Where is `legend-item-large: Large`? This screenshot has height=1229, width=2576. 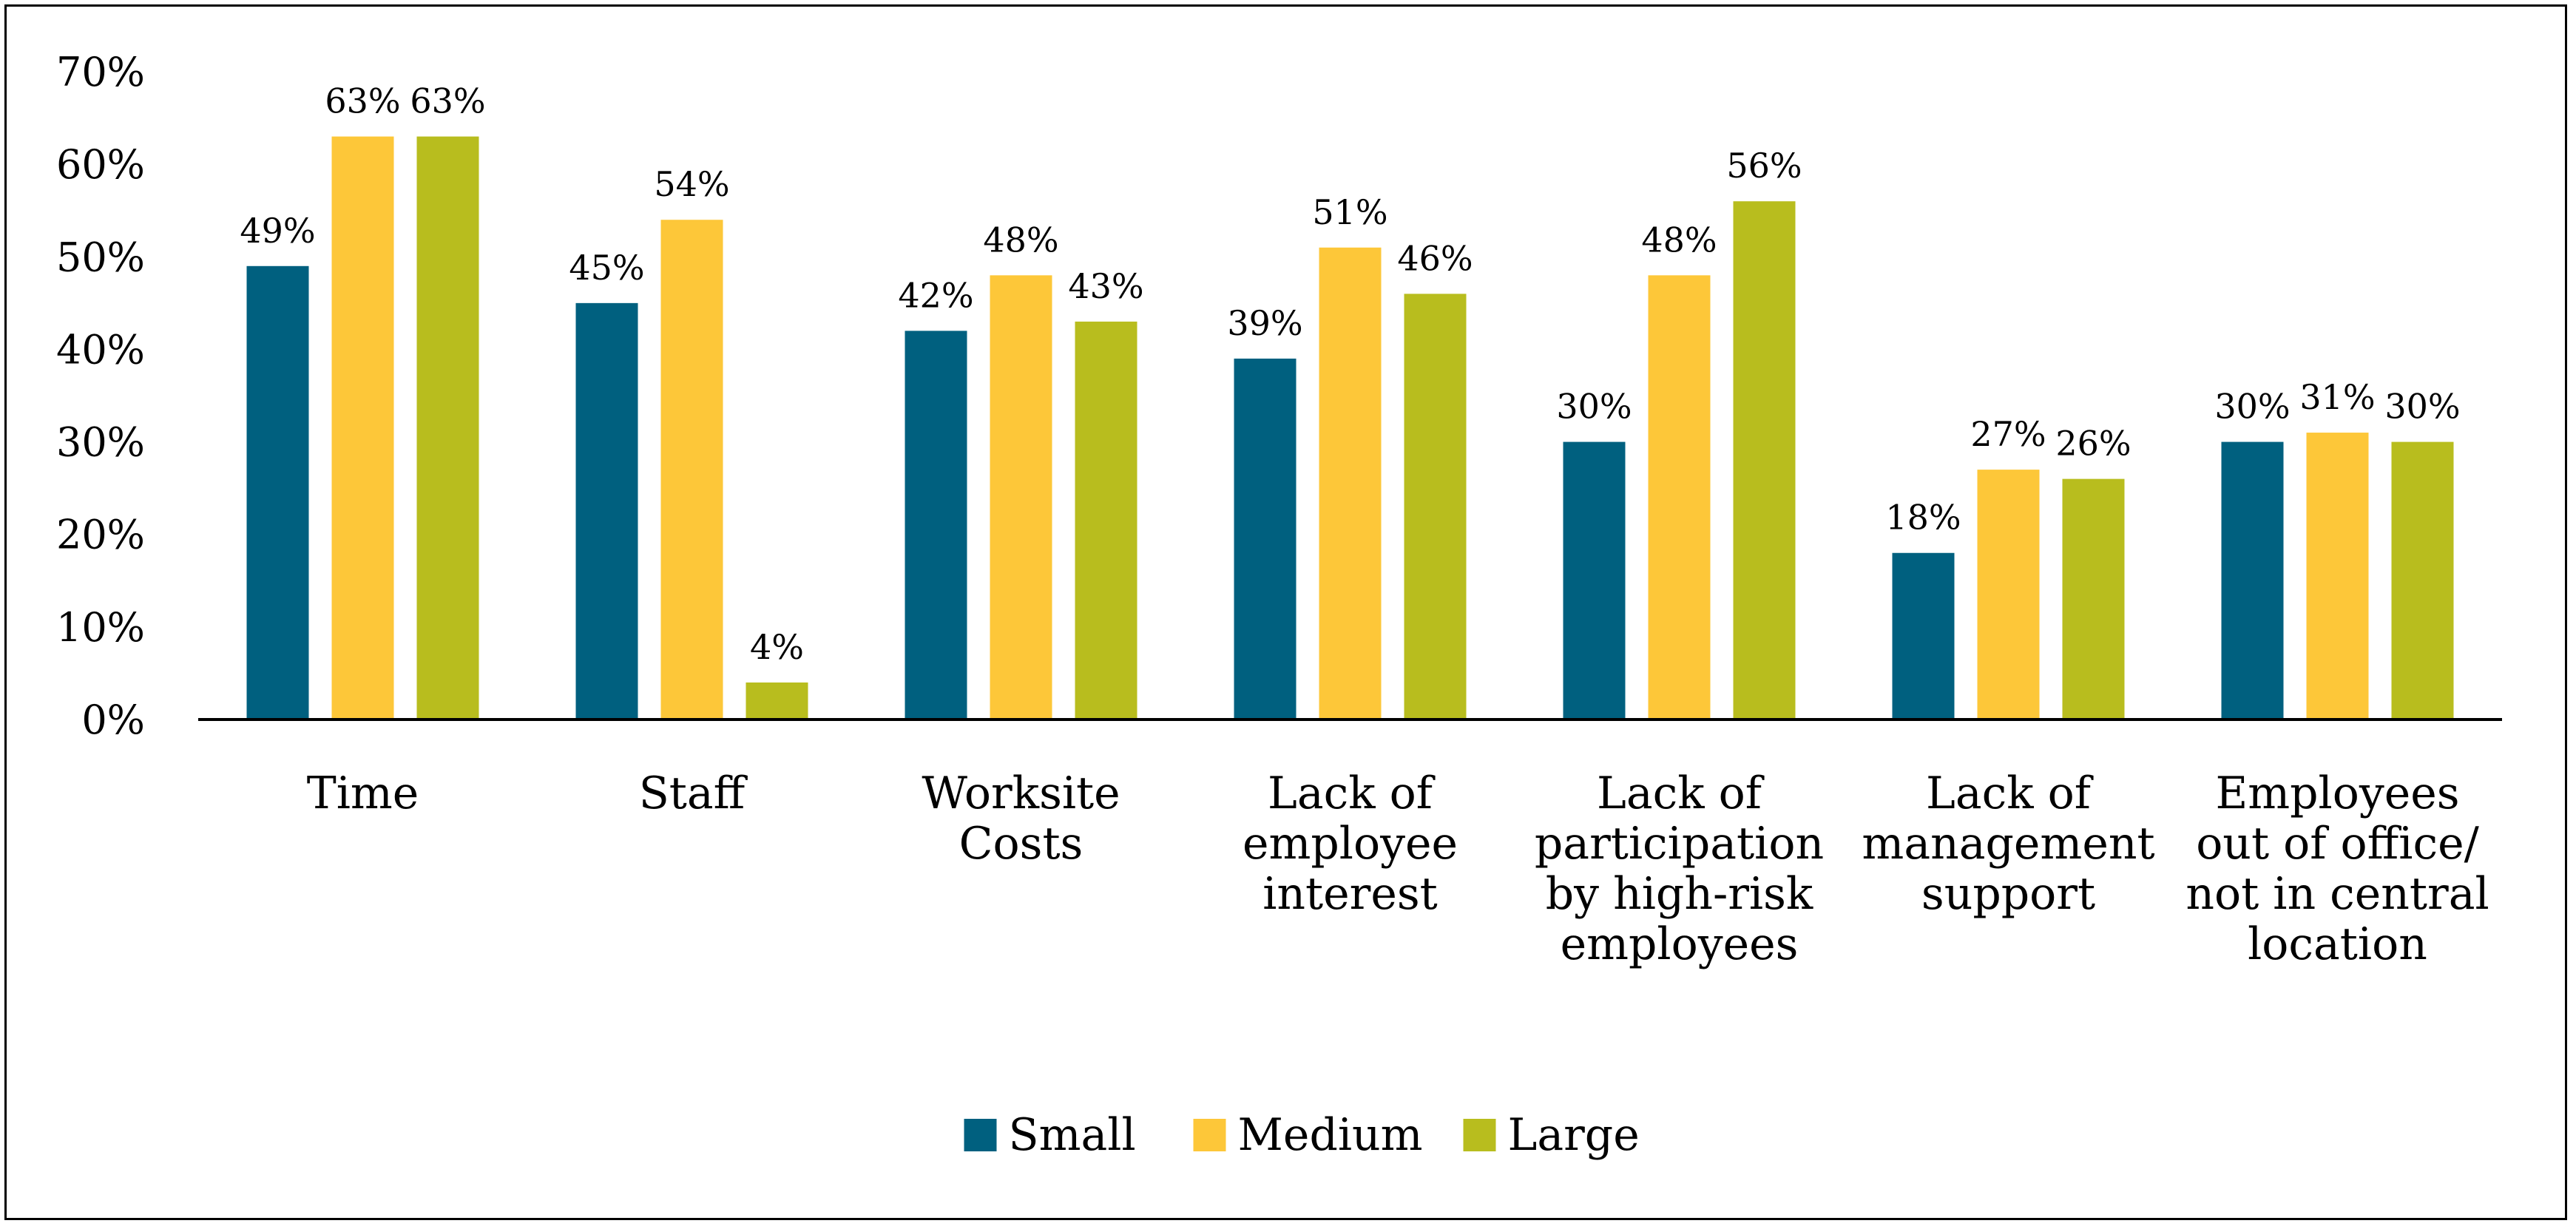
legend-item-large: Large is located at coordinates (1551, 1135).